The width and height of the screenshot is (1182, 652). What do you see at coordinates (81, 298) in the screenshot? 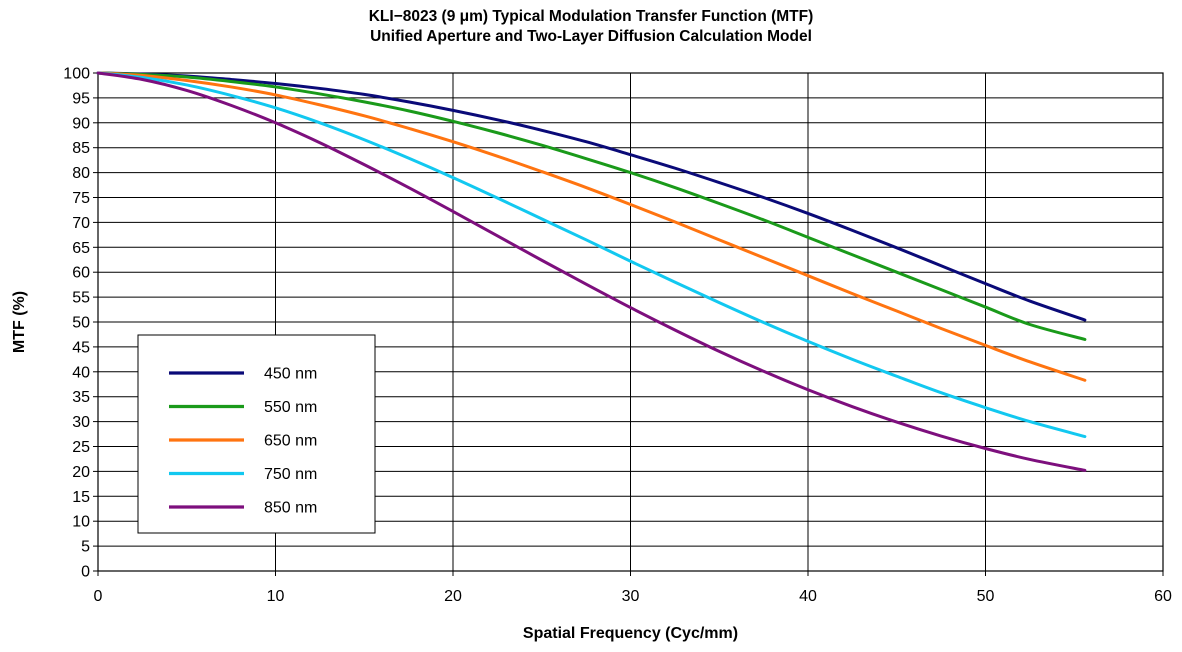
I see `y-tick-label: 55` at bounding box center [81, 298].